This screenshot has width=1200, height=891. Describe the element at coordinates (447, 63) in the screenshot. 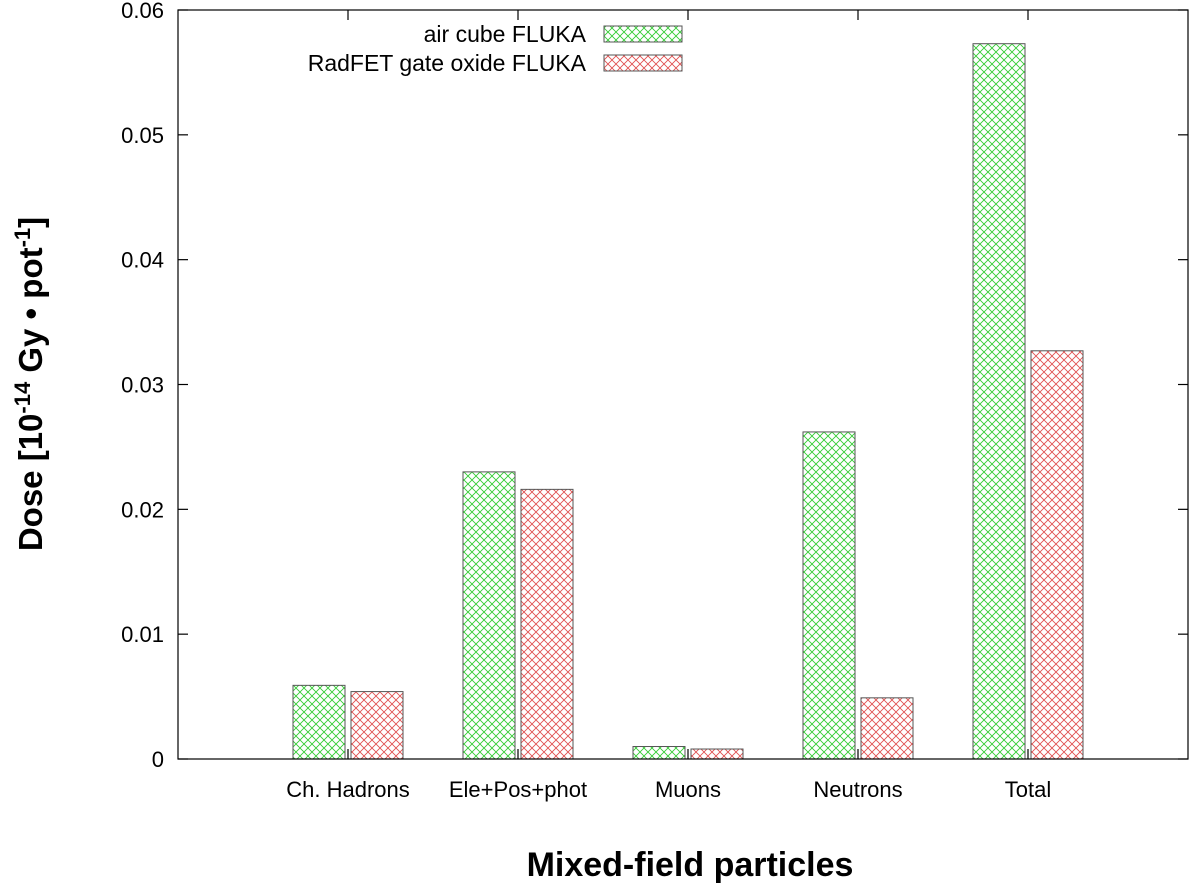

I see `legend-label: RadFET gate oxide FLUKA` at that location.